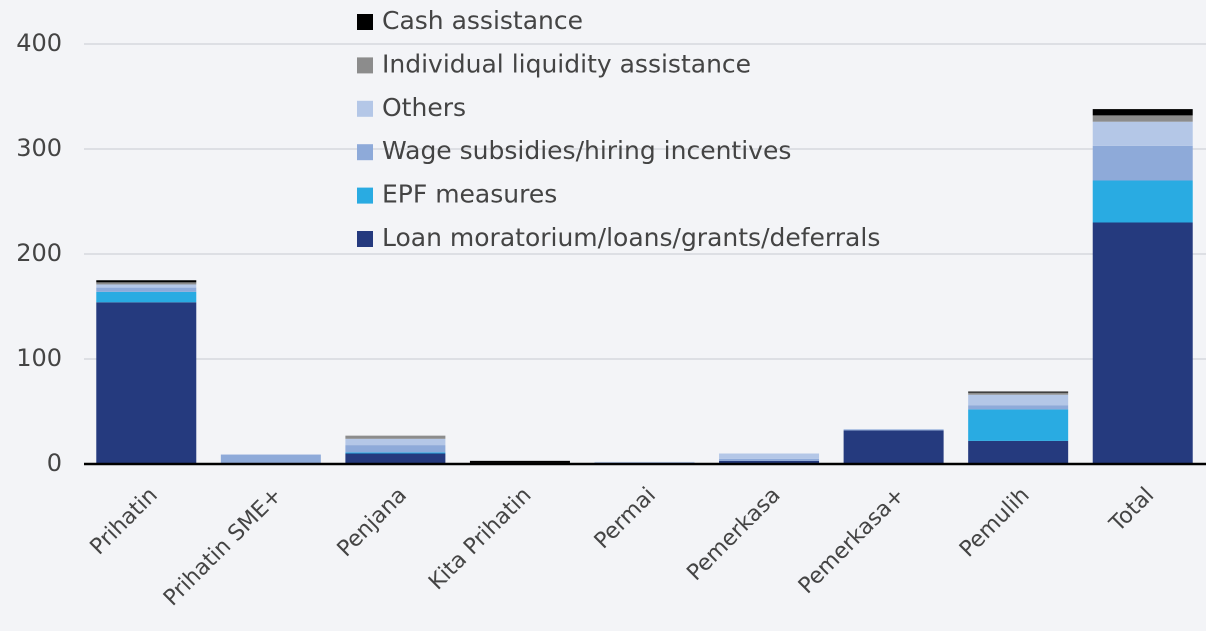 This screenshot has height=631, width=1206. What do you see at coordinates (482, 20) in the screenshot?
I see `legend-label: Cash assistance` at bounding box center [482, 20].